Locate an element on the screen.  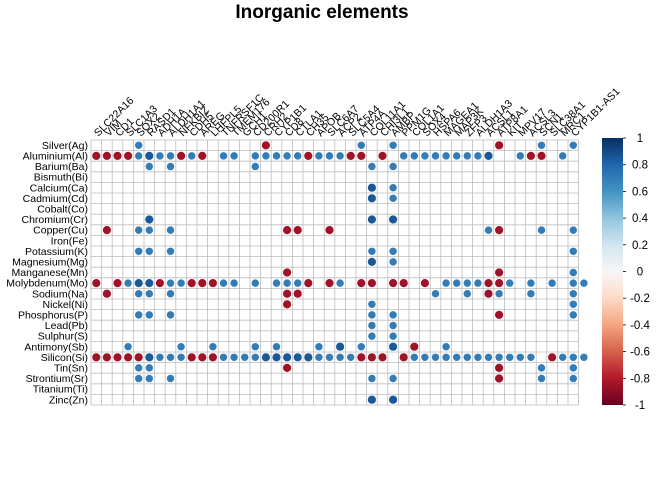
colorbar-tick-label: 0.4 is located at coordinates (640, 219).